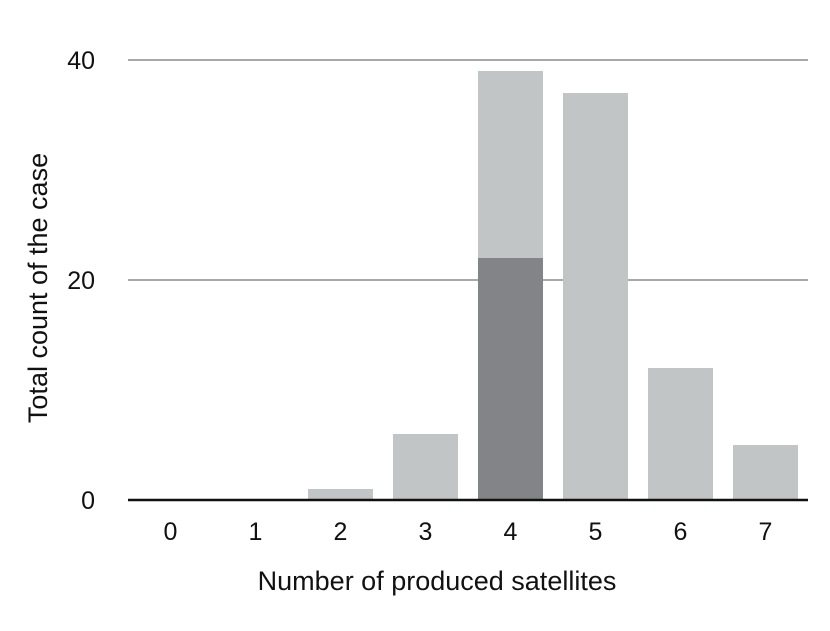 The width and height of the screenshot is (830, 631). I want to click on x-axis-title: Number of produced satellites, so click(437, 581).